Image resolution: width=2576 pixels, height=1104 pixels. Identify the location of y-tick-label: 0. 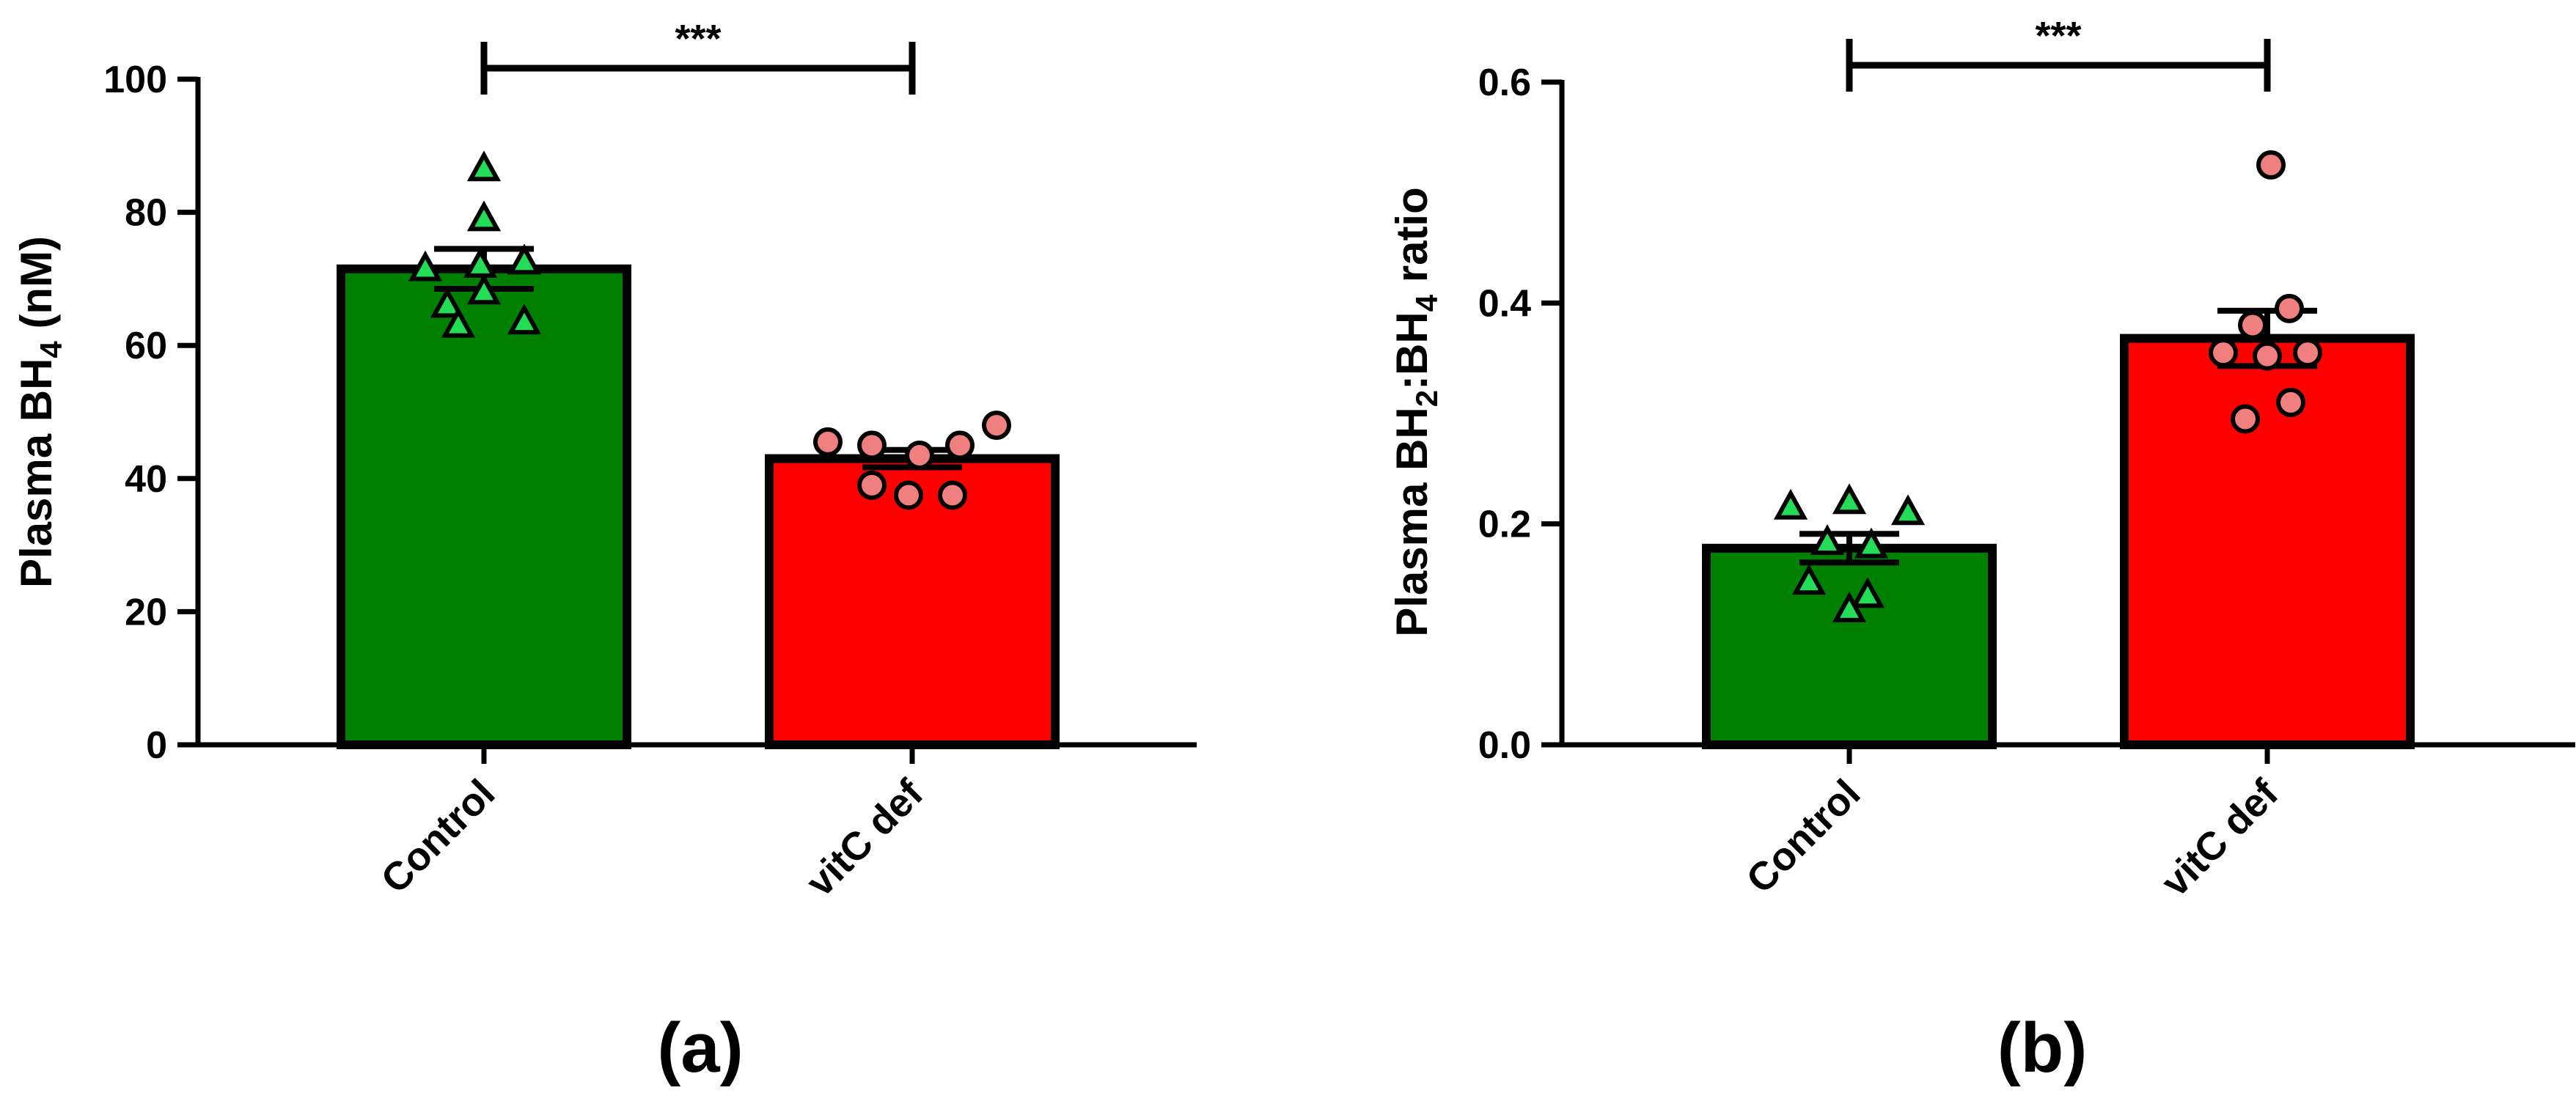
(157, 745).